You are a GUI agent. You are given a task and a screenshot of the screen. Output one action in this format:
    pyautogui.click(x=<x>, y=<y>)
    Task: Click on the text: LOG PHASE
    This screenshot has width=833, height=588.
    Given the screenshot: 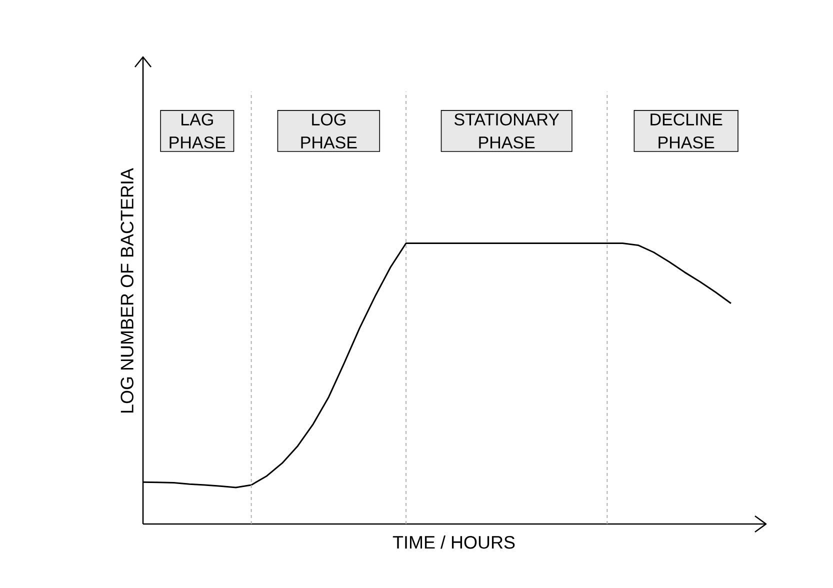 What is the action you would take?
    pyautogui.click(x=329, y=130)
    